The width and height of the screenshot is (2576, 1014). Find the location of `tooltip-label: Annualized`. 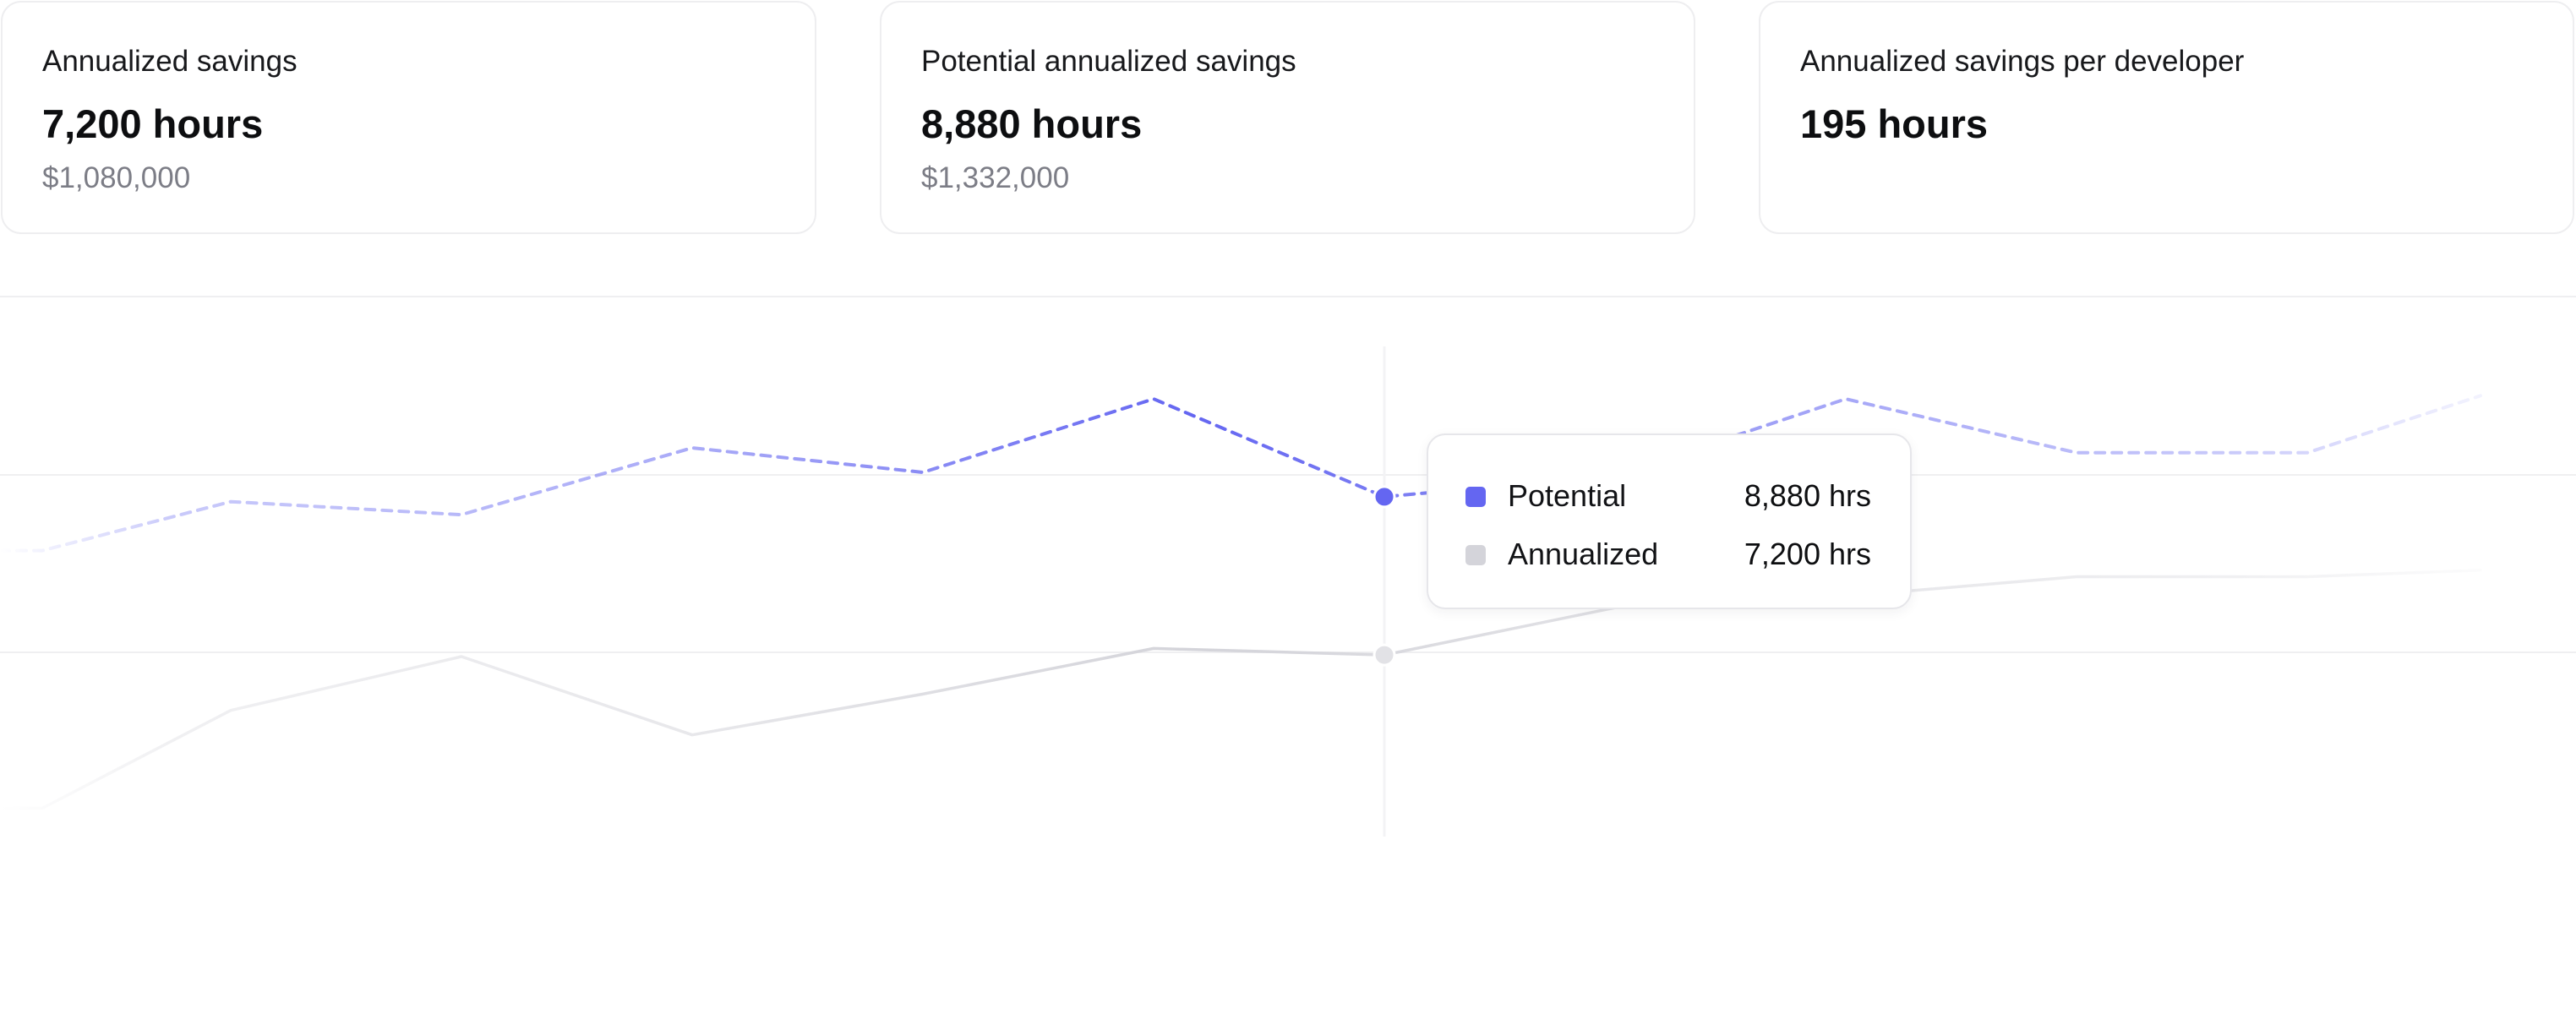

tooltip-label: Annualized is located at coordinates (1583, 554).